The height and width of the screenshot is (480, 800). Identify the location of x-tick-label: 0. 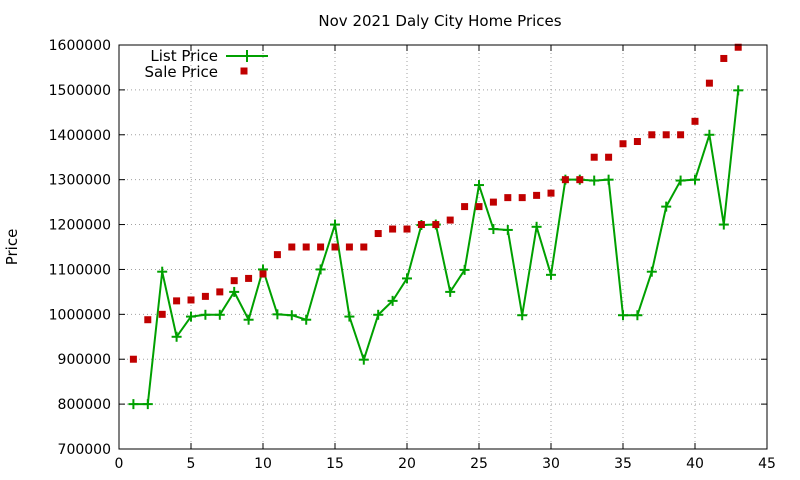
(119, 464).